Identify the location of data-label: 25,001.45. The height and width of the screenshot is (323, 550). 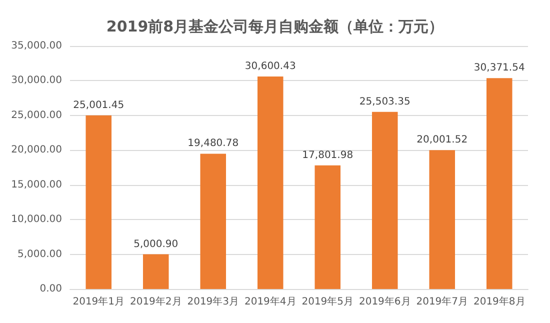
(98, 105).